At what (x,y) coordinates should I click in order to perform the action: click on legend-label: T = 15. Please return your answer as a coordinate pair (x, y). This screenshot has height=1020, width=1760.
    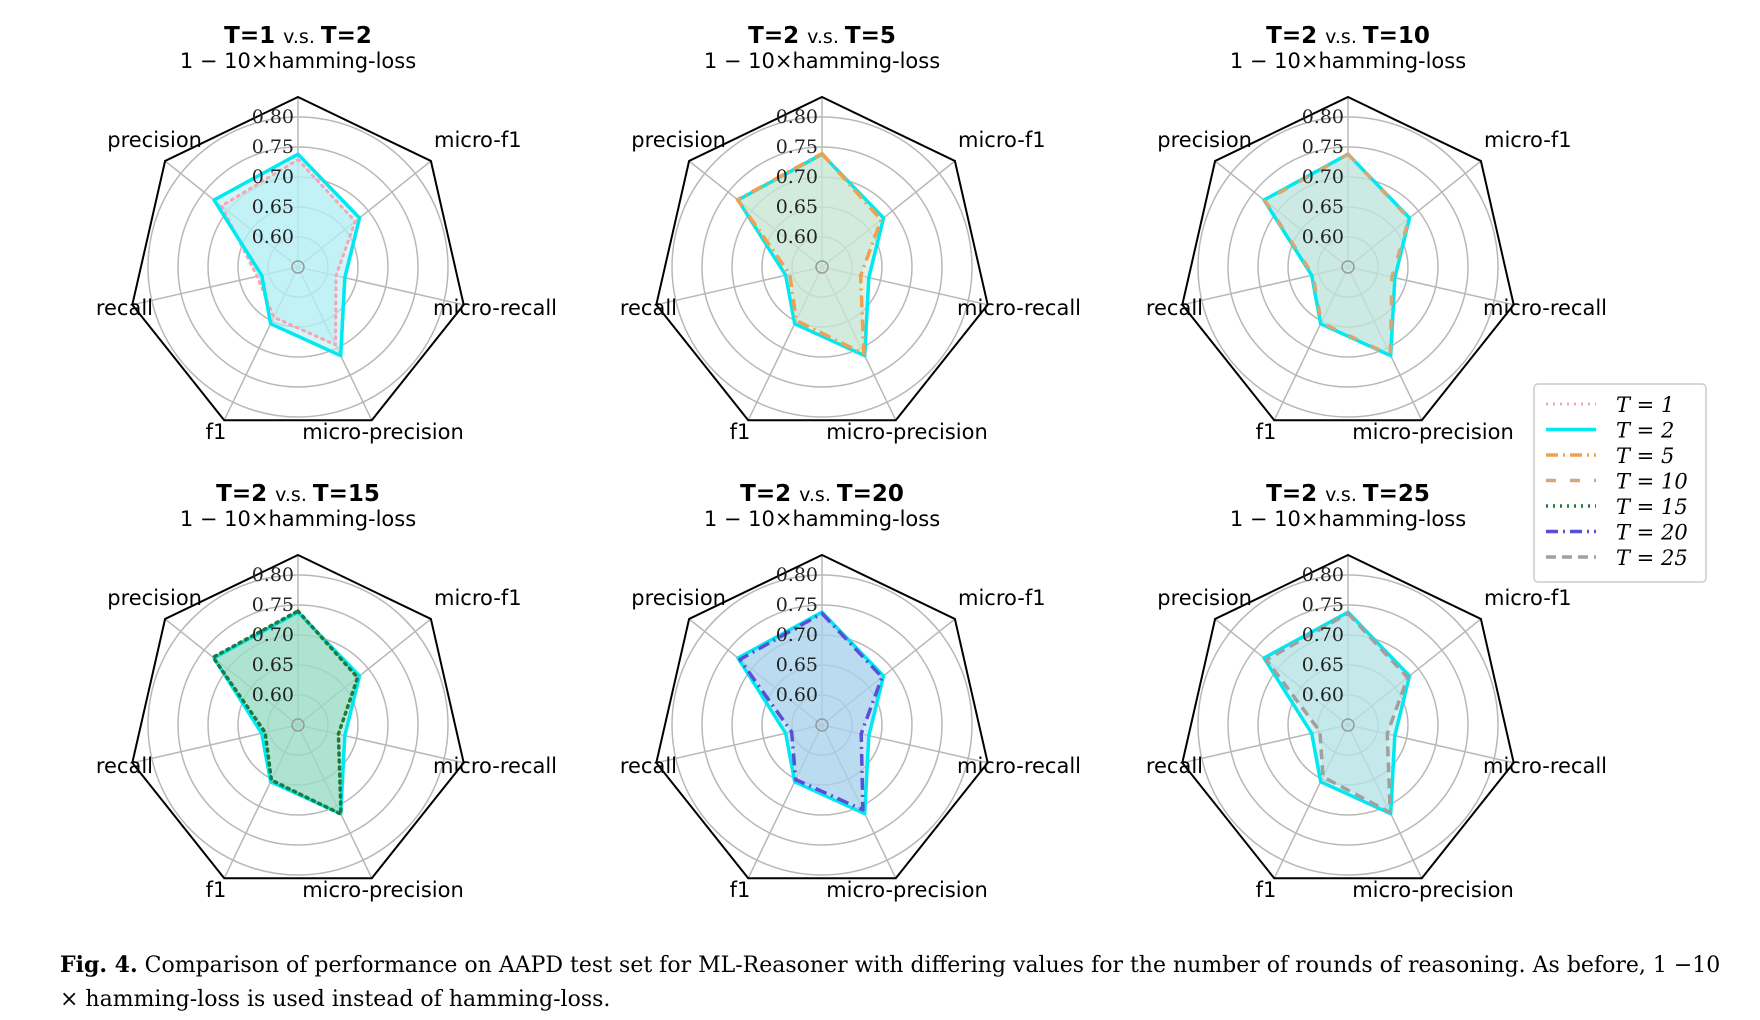
    Looking at the image, I should click on (1652, 507).